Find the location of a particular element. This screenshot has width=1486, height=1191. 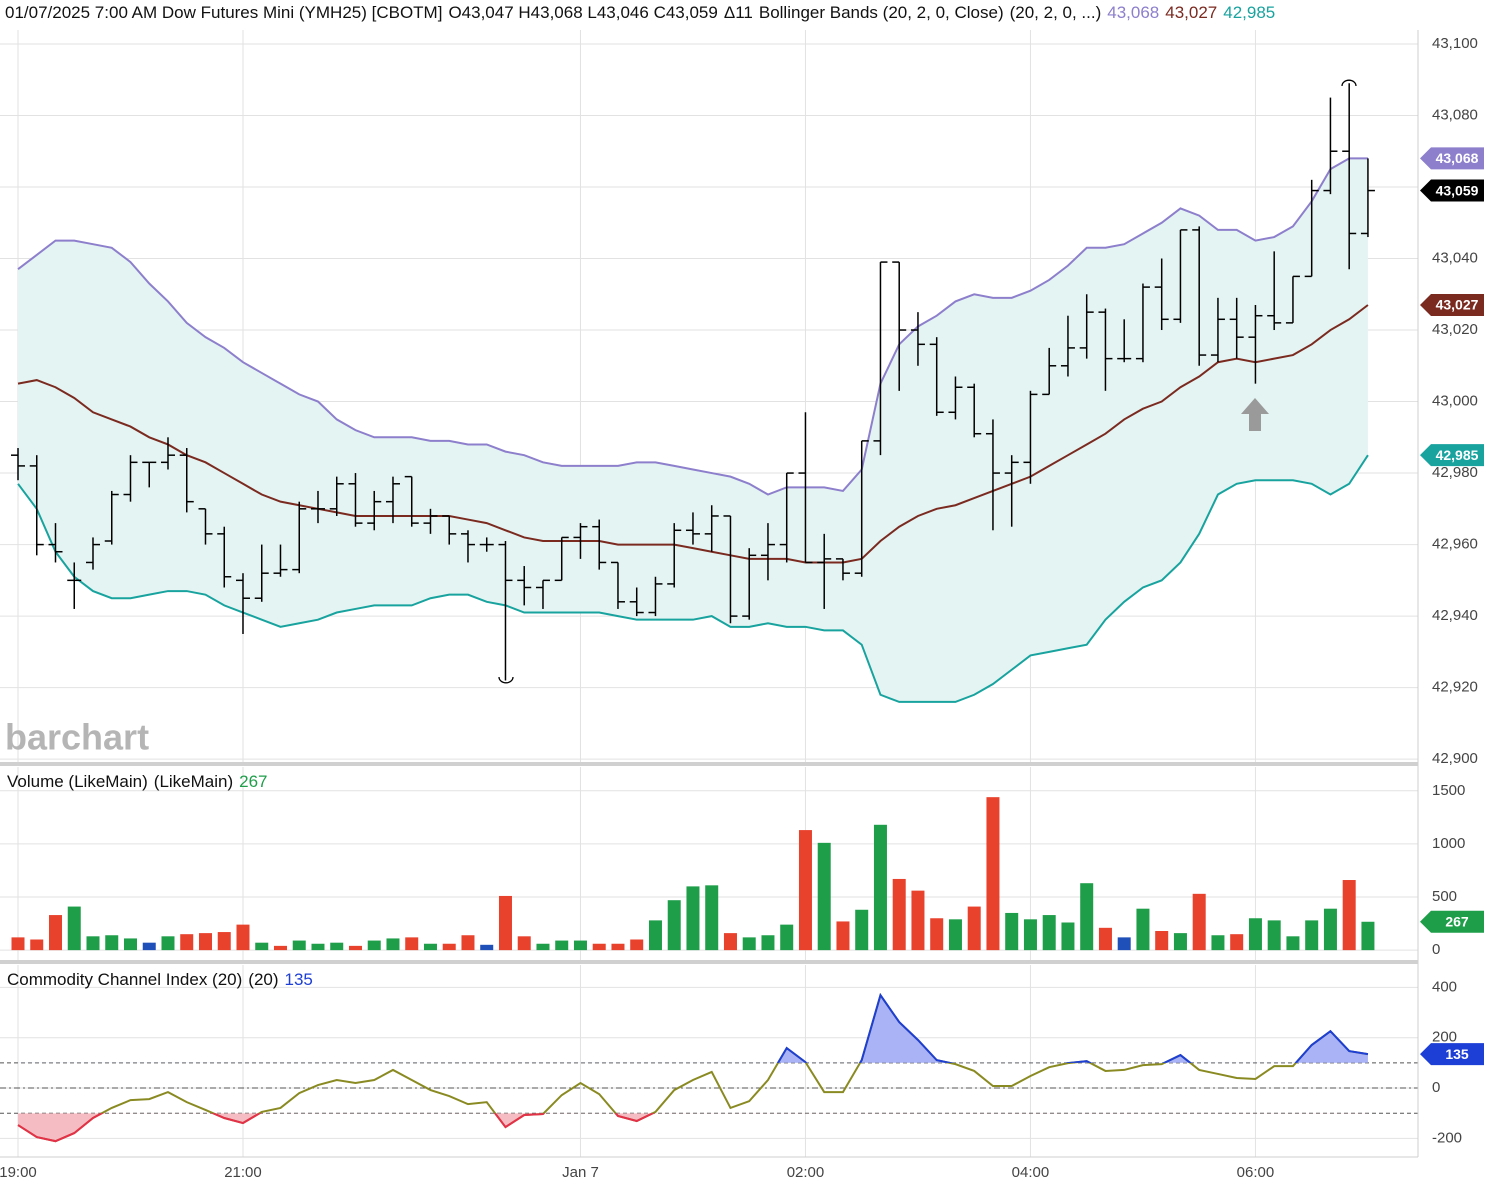

price-tag: 43,068 is located at coordinates (1457, 158).